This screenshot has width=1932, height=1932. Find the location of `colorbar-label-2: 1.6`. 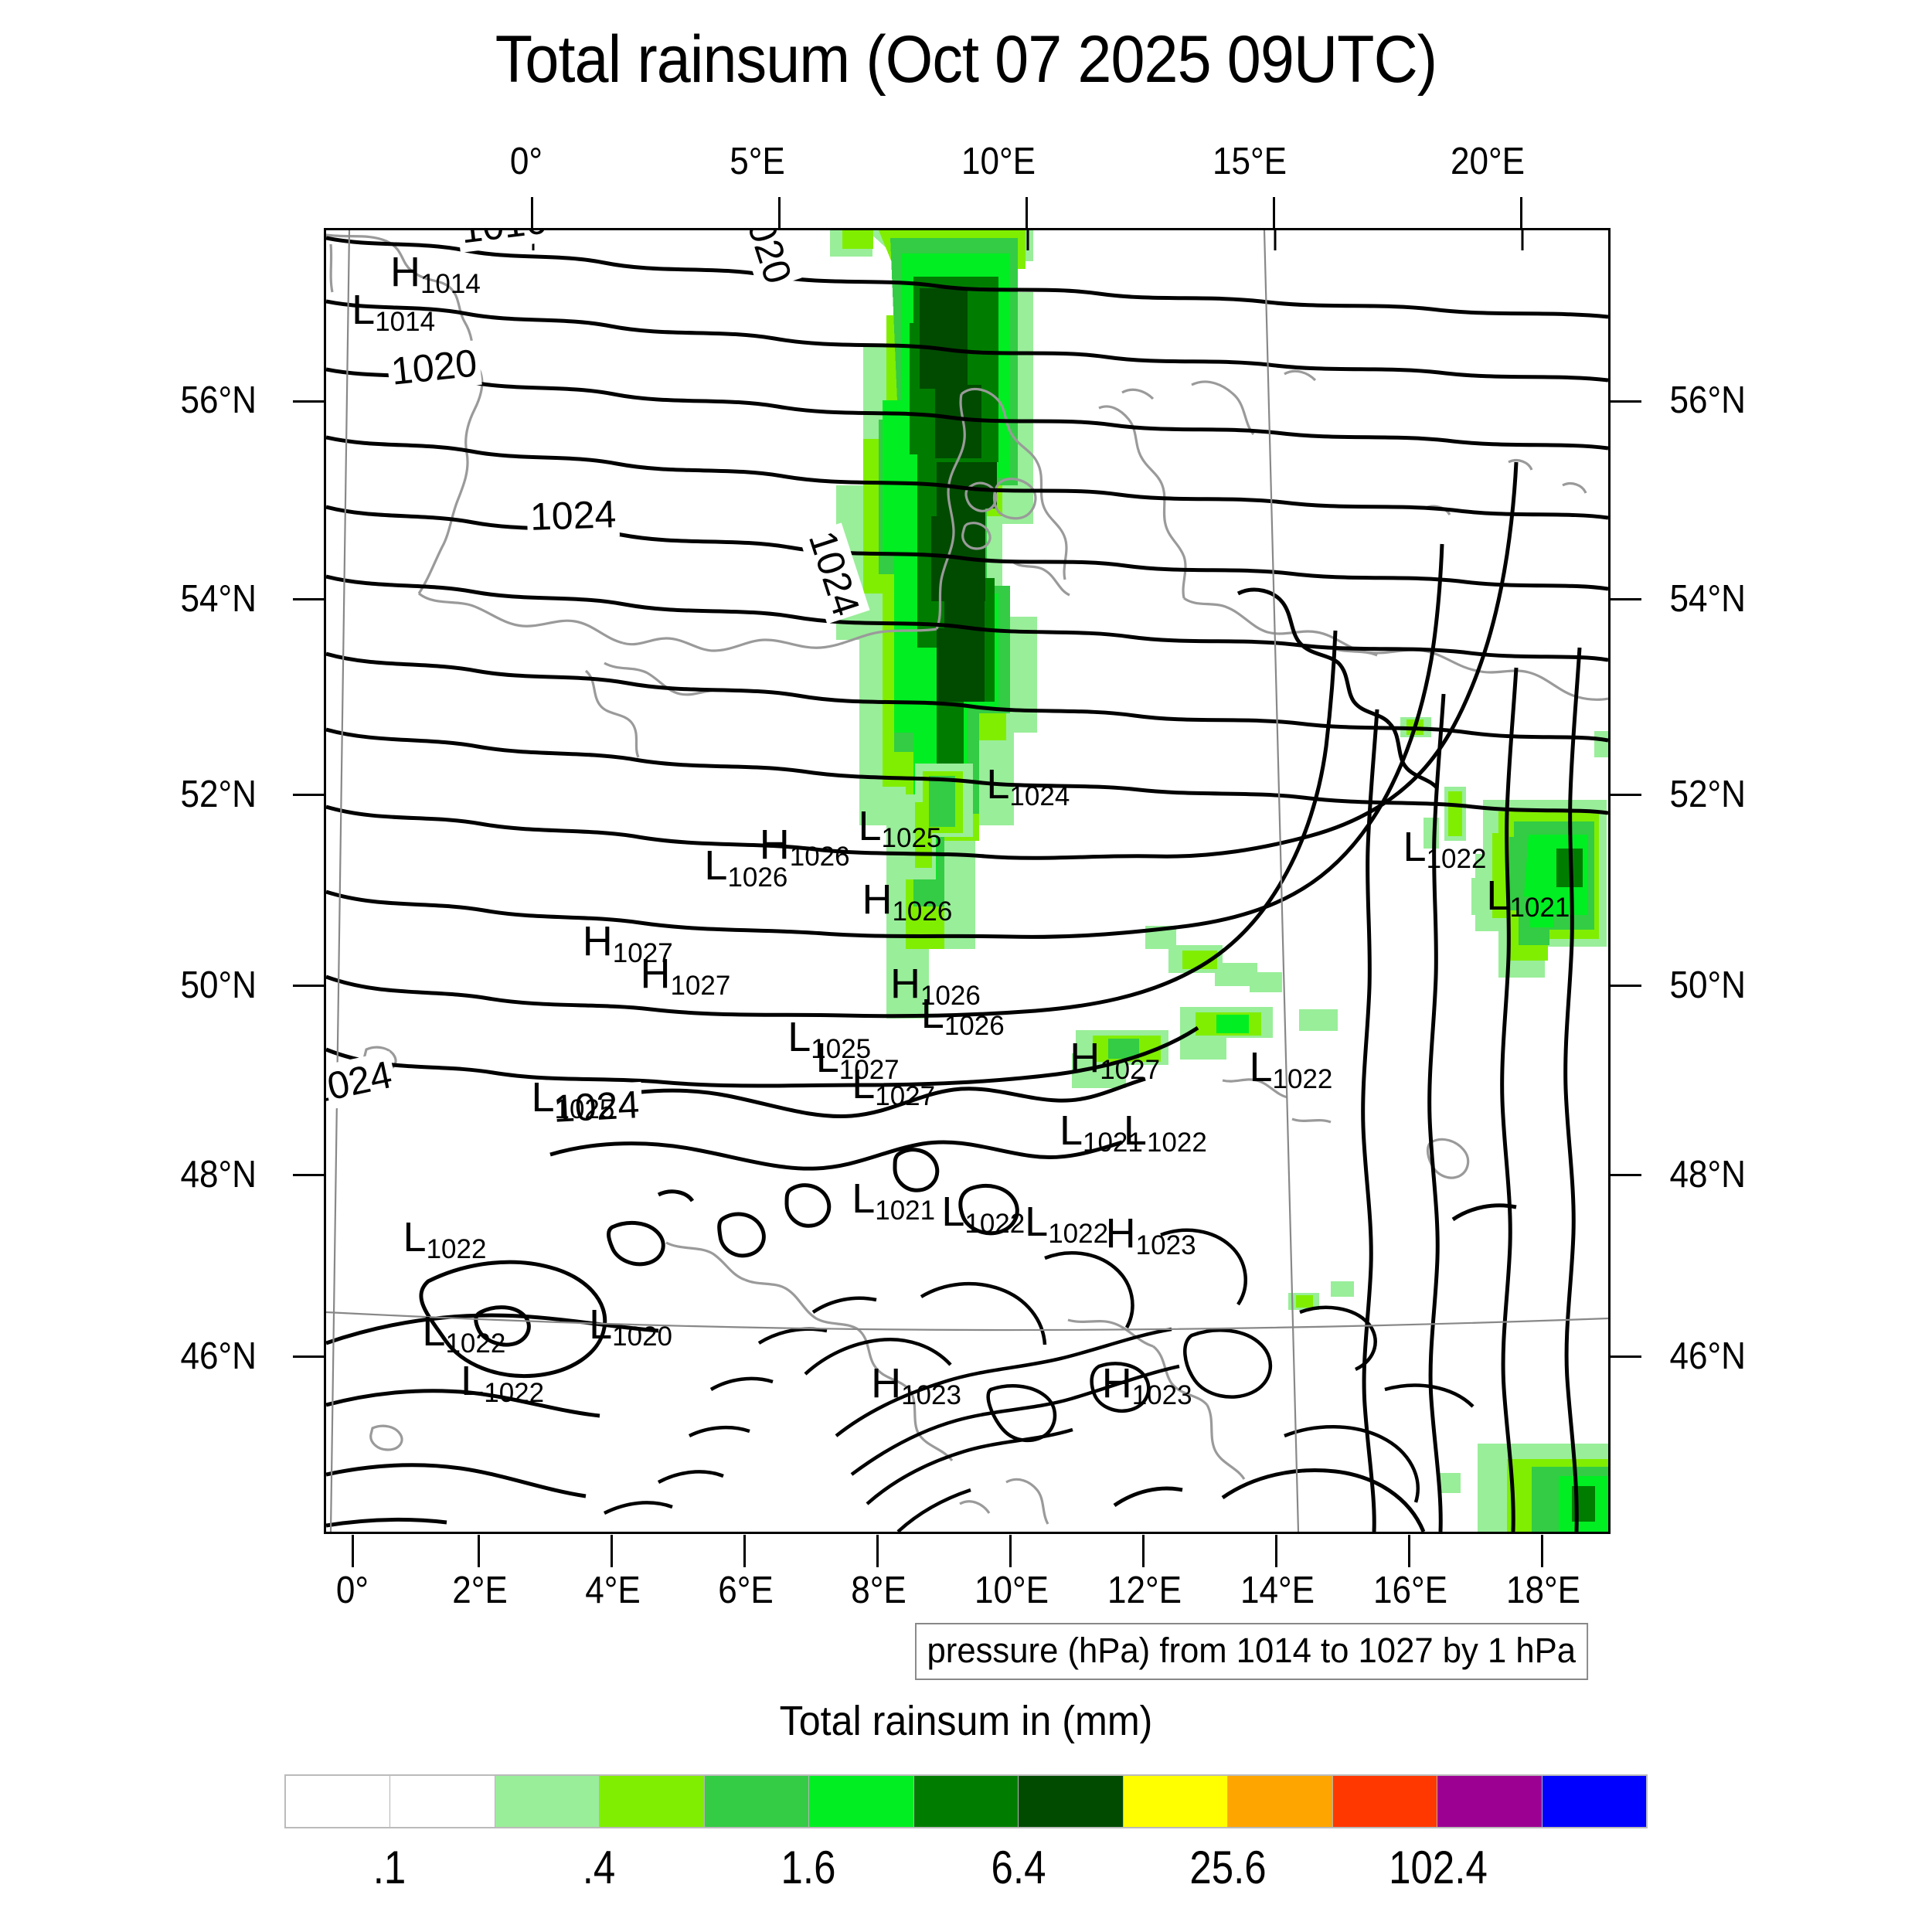

colorbar-label-2: 1.6 is located at coordinates (808, 1868).